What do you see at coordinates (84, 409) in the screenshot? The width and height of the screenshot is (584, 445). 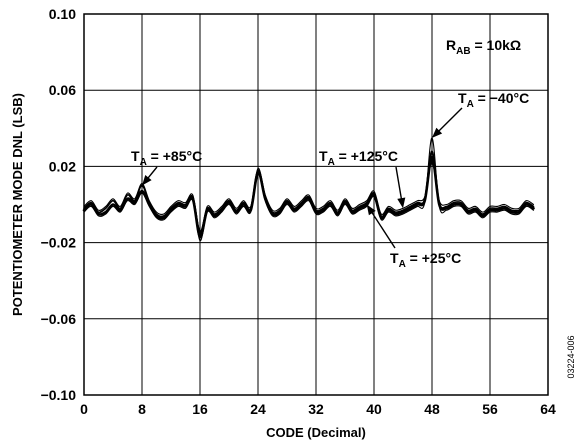 I see `x-tick-label: 0` at bounding box center [84, 409].